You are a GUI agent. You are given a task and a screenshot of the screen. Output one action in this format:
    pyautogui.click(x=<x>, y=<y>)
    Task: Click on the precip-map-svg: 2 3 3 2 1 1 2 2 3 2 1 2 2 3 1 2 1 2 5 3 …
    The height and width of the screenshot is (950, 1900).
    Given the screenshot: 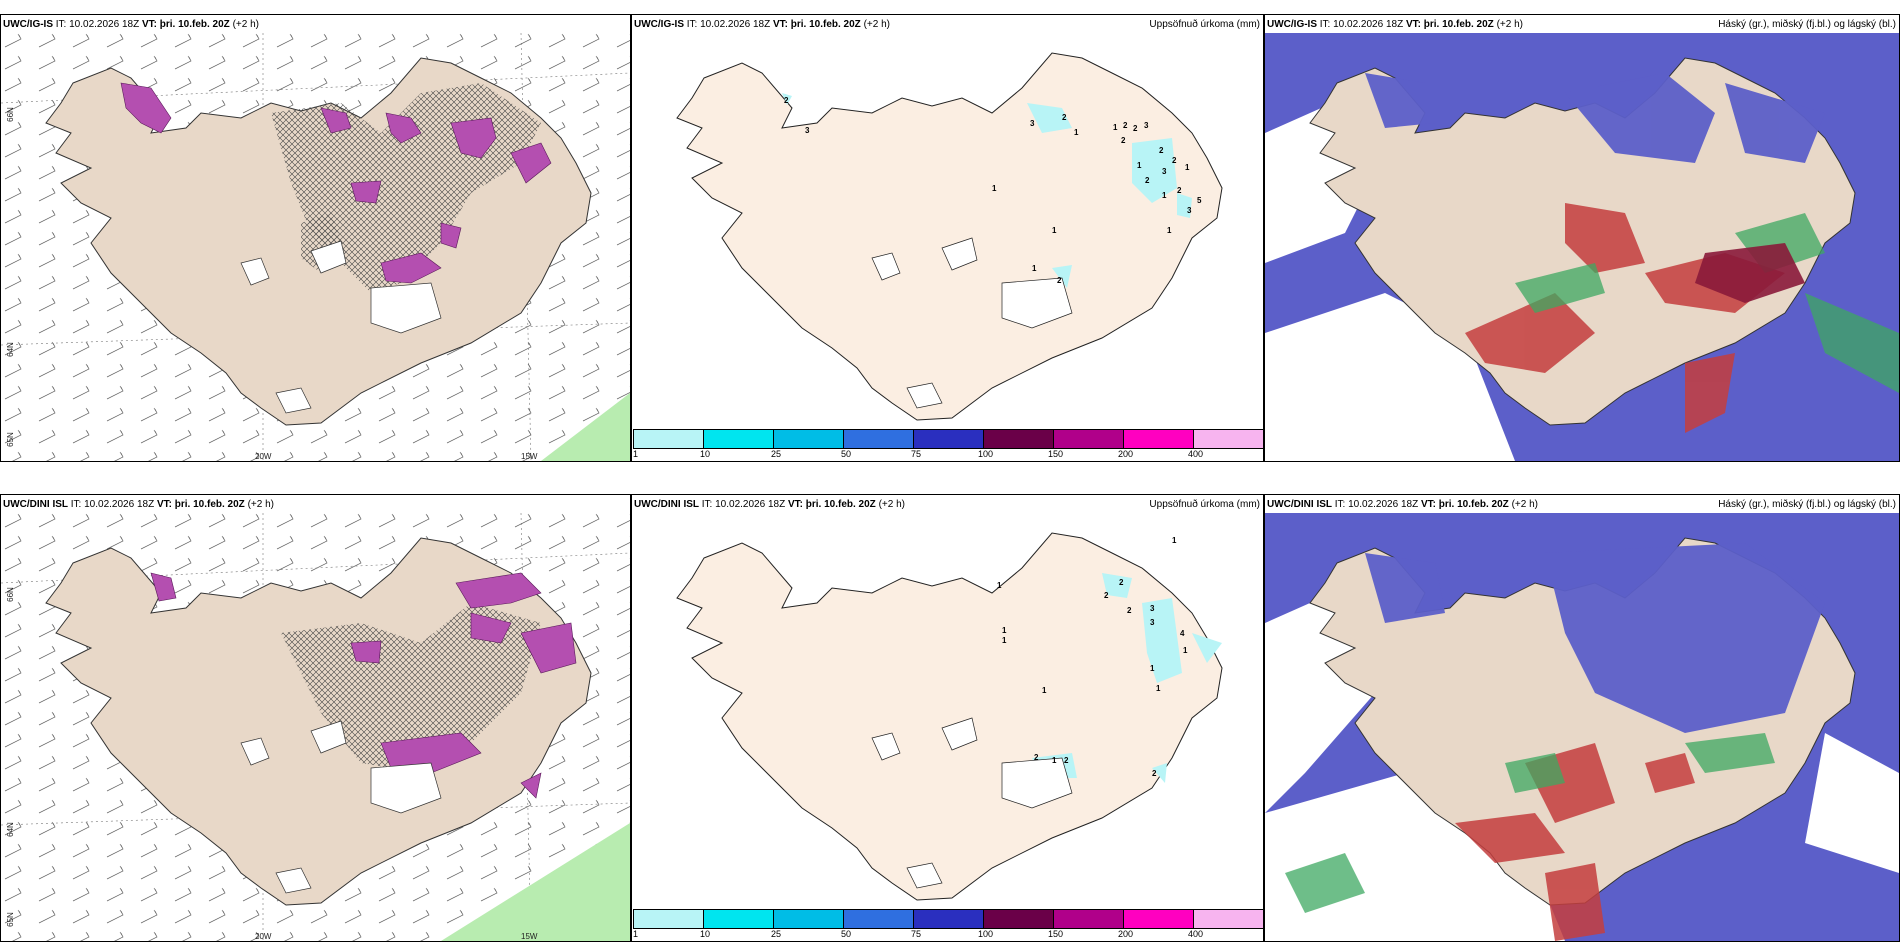 What is the action you would take?
    pyautogui.click(x=949, y=236)
    